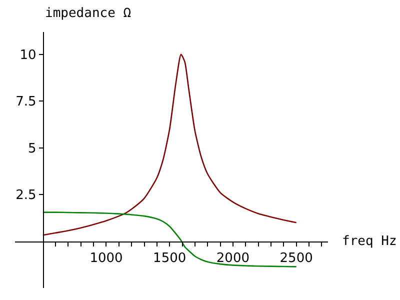 This screenshot has height=300, width=400. Describe the element at coordinates (26, 102) in the screenshot. I see `y-tick-label: 7.5` at that location.